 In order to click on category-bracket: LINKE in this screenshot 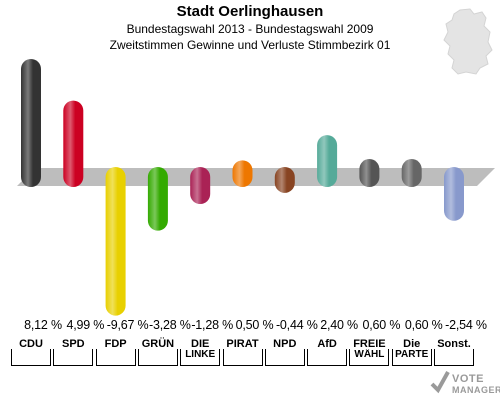, I will do `click(200, 357)`.